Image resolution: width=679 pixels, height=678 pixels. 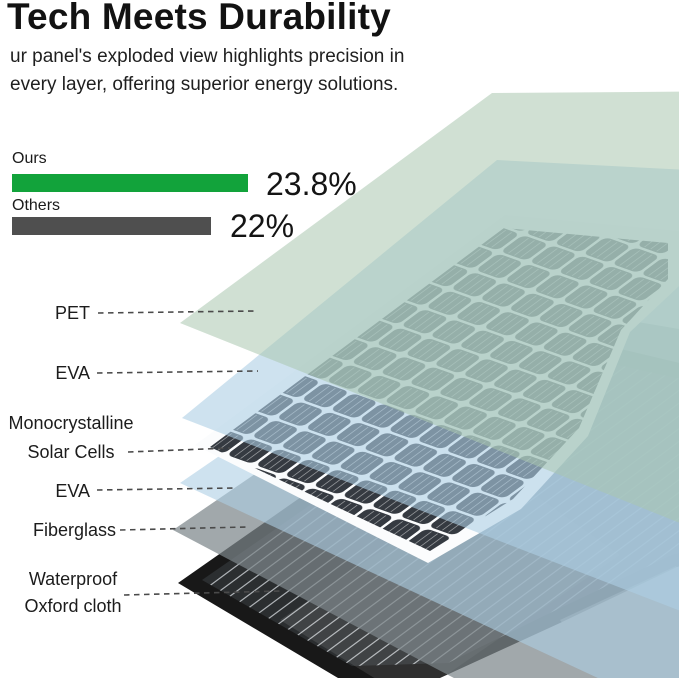 I want to click on layer-label-solar-cells-line1: Monocrystalline, so click(x=71, y=423).